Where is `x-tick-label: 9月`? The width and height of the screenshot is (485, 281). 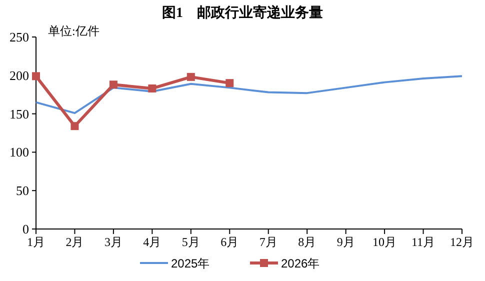 x-tick-label: 9月 is located at coordinates (345, 242).